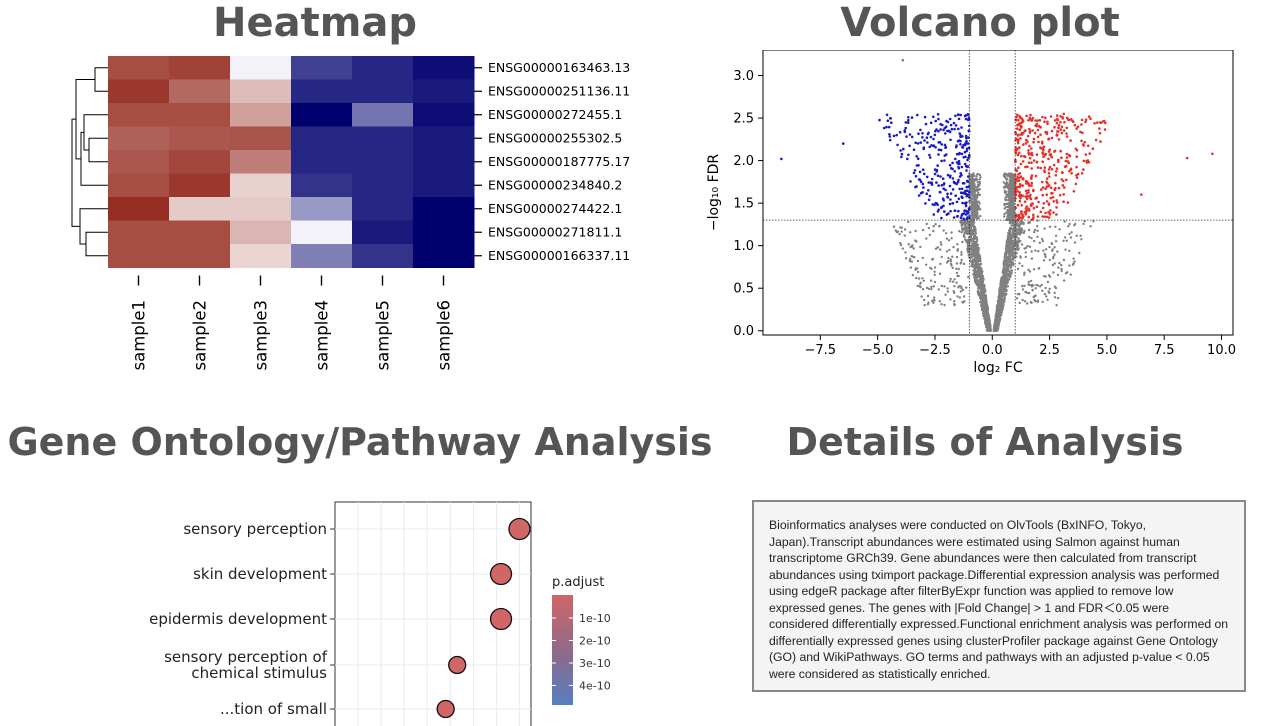 The width and height of the screenshot is (1264, 726). What do you see at coordinates (781, 159) in the screenshot?
I see `volcano-point-outlier` at bounding box center [781, 159].